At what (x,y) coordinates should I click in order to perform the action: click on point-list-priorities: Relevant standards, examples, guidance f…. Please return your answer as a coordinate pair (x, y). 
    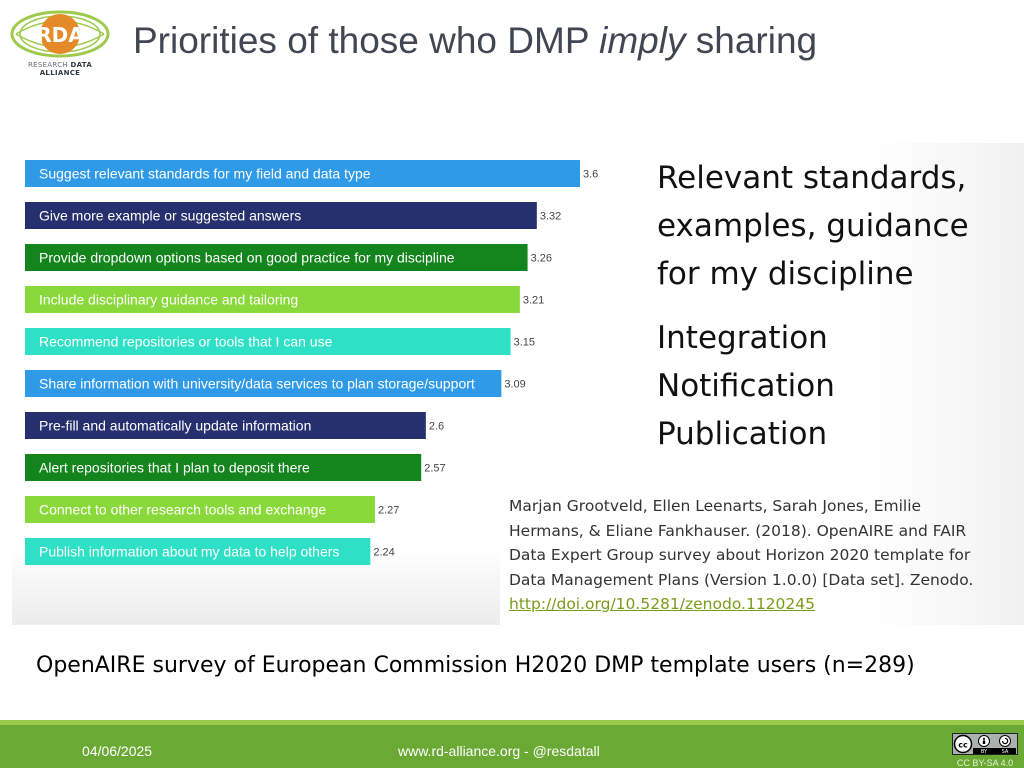
    Looking at the image, I should click on (837, 226).